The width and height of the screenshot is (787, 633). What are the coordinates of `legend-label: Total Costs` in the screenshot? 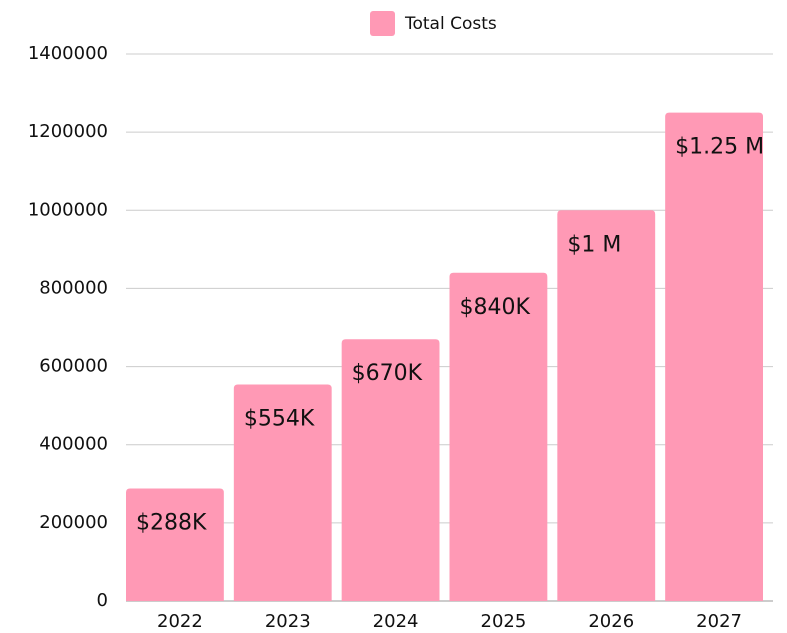 It's located at (450, 24).